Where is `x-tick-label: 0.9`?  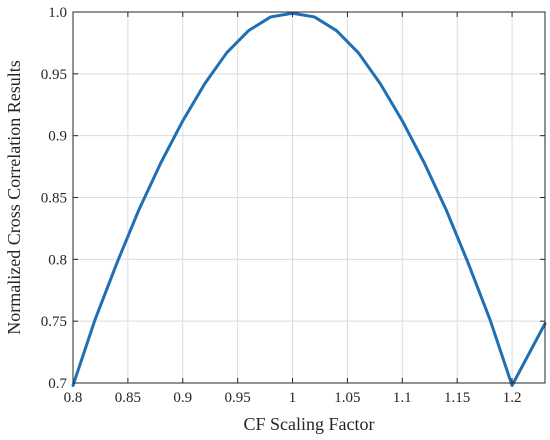
x-tick-label: 0.9 is located at coordinates (182, 398).